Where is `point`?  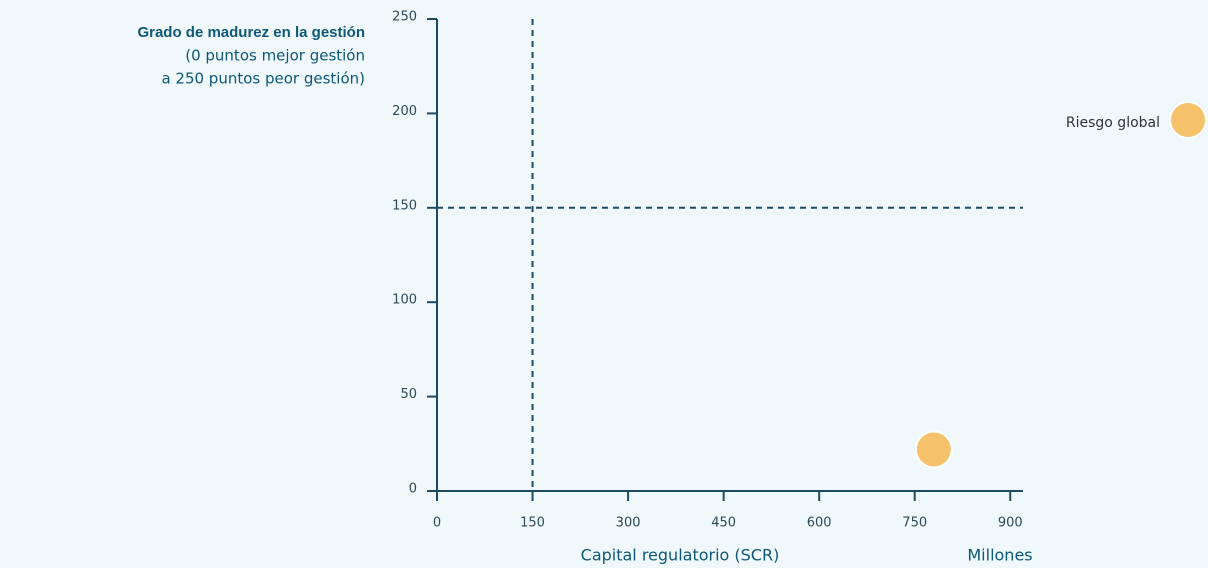 point is located at coordinates (933, 449).